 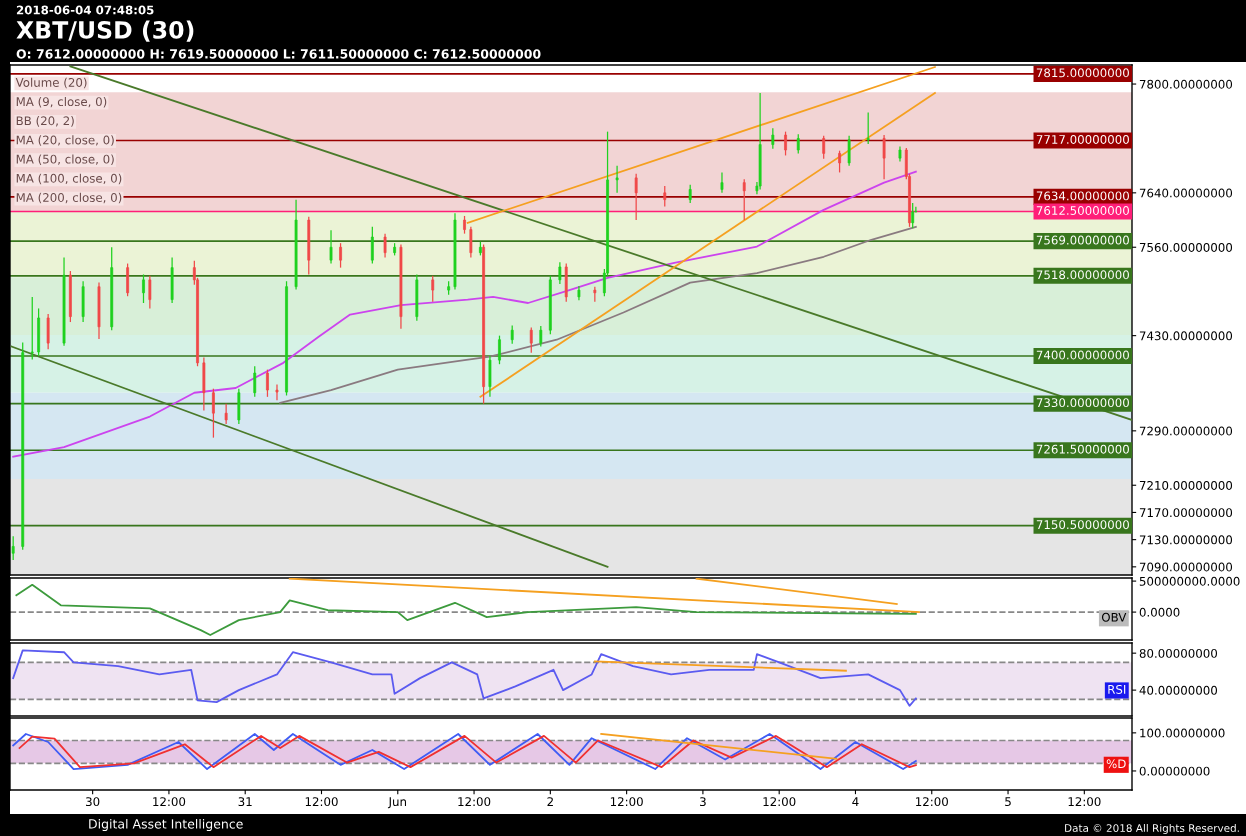 What do you see at coordinates (1082, 139) in the screenshot?
I see `ref-line-label: 7717.00000000` at bounding box center [1082, 139].